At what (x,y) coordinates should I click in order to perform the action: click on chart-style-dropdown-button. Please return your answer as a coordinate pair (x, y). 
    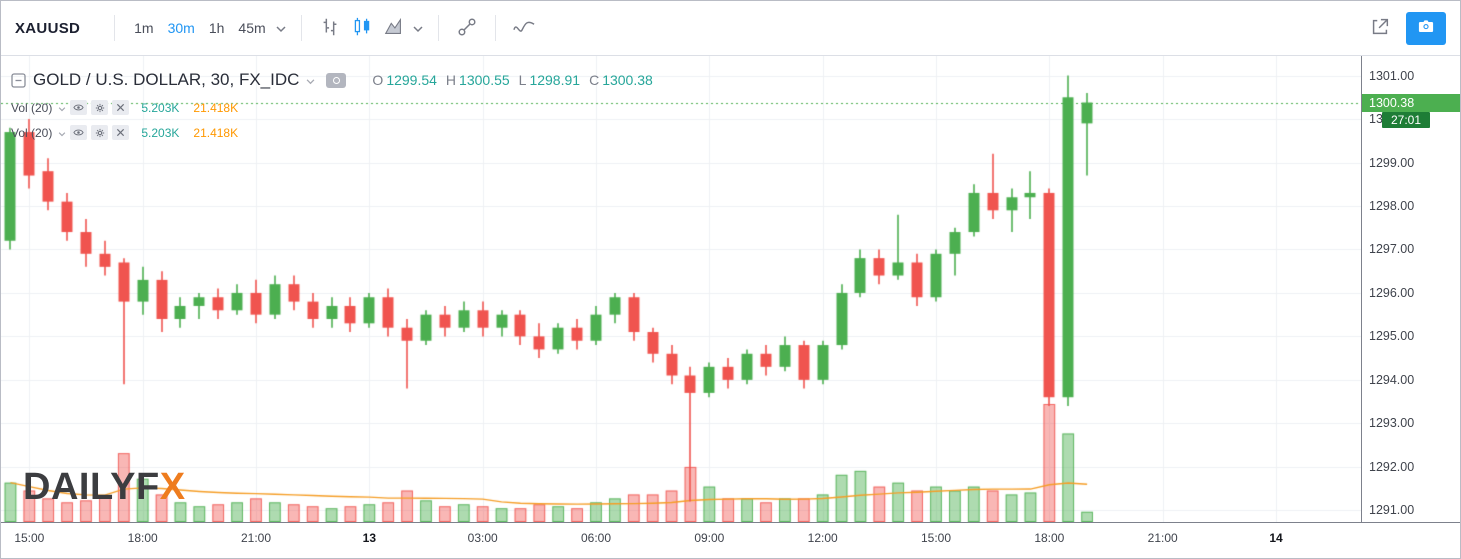
    Looking at the image, I should click on (418, 28).